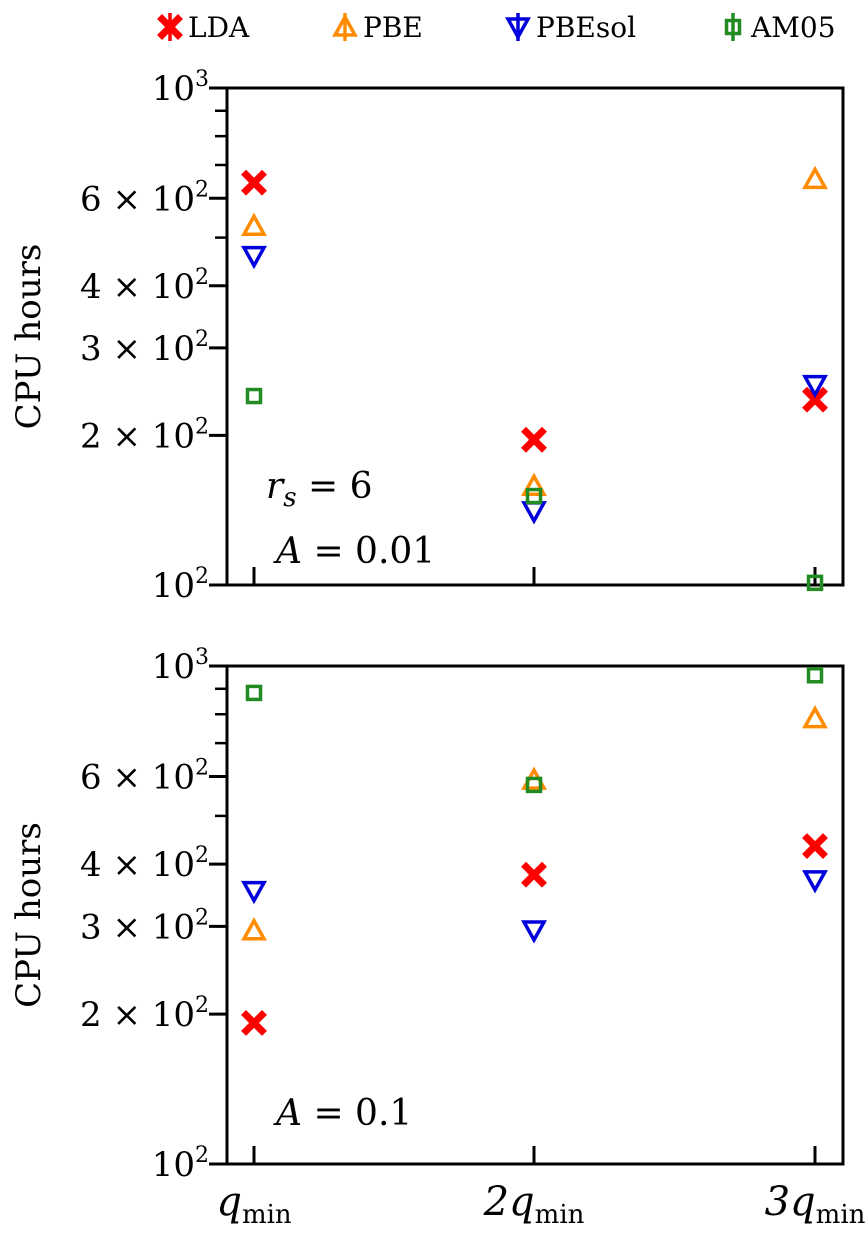 Image resolution: width=866 pixels, height=1240 pixels. I want to click on panel-annotation: A = 0.1, so click(342, 1113).